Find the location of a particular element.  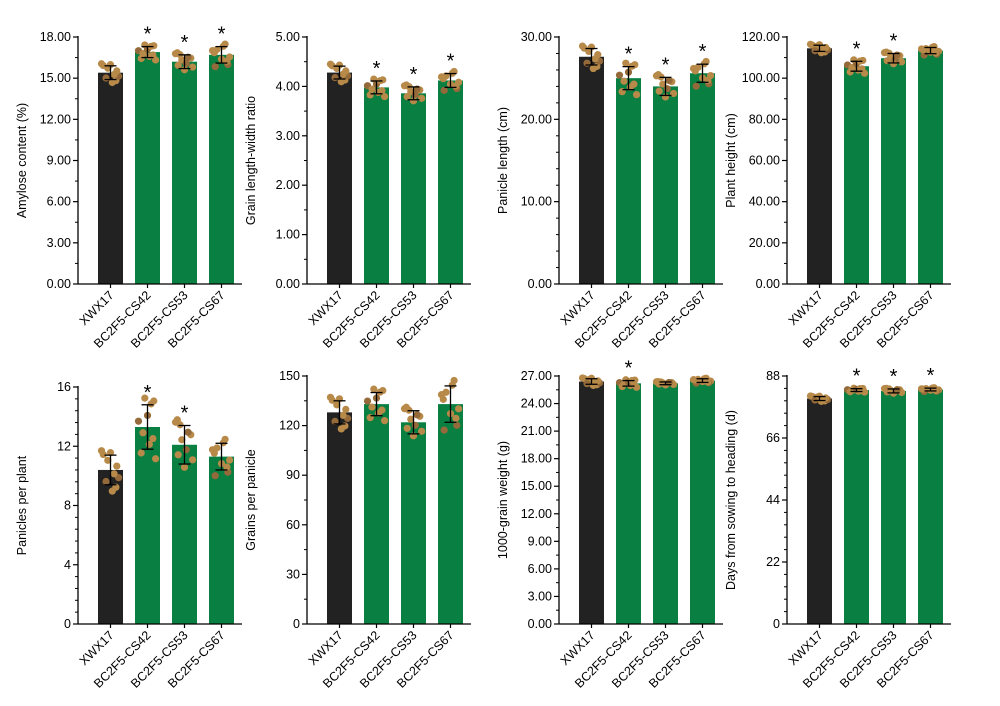

y-tick-label: 15.00 is located at coordinates (536, 486).